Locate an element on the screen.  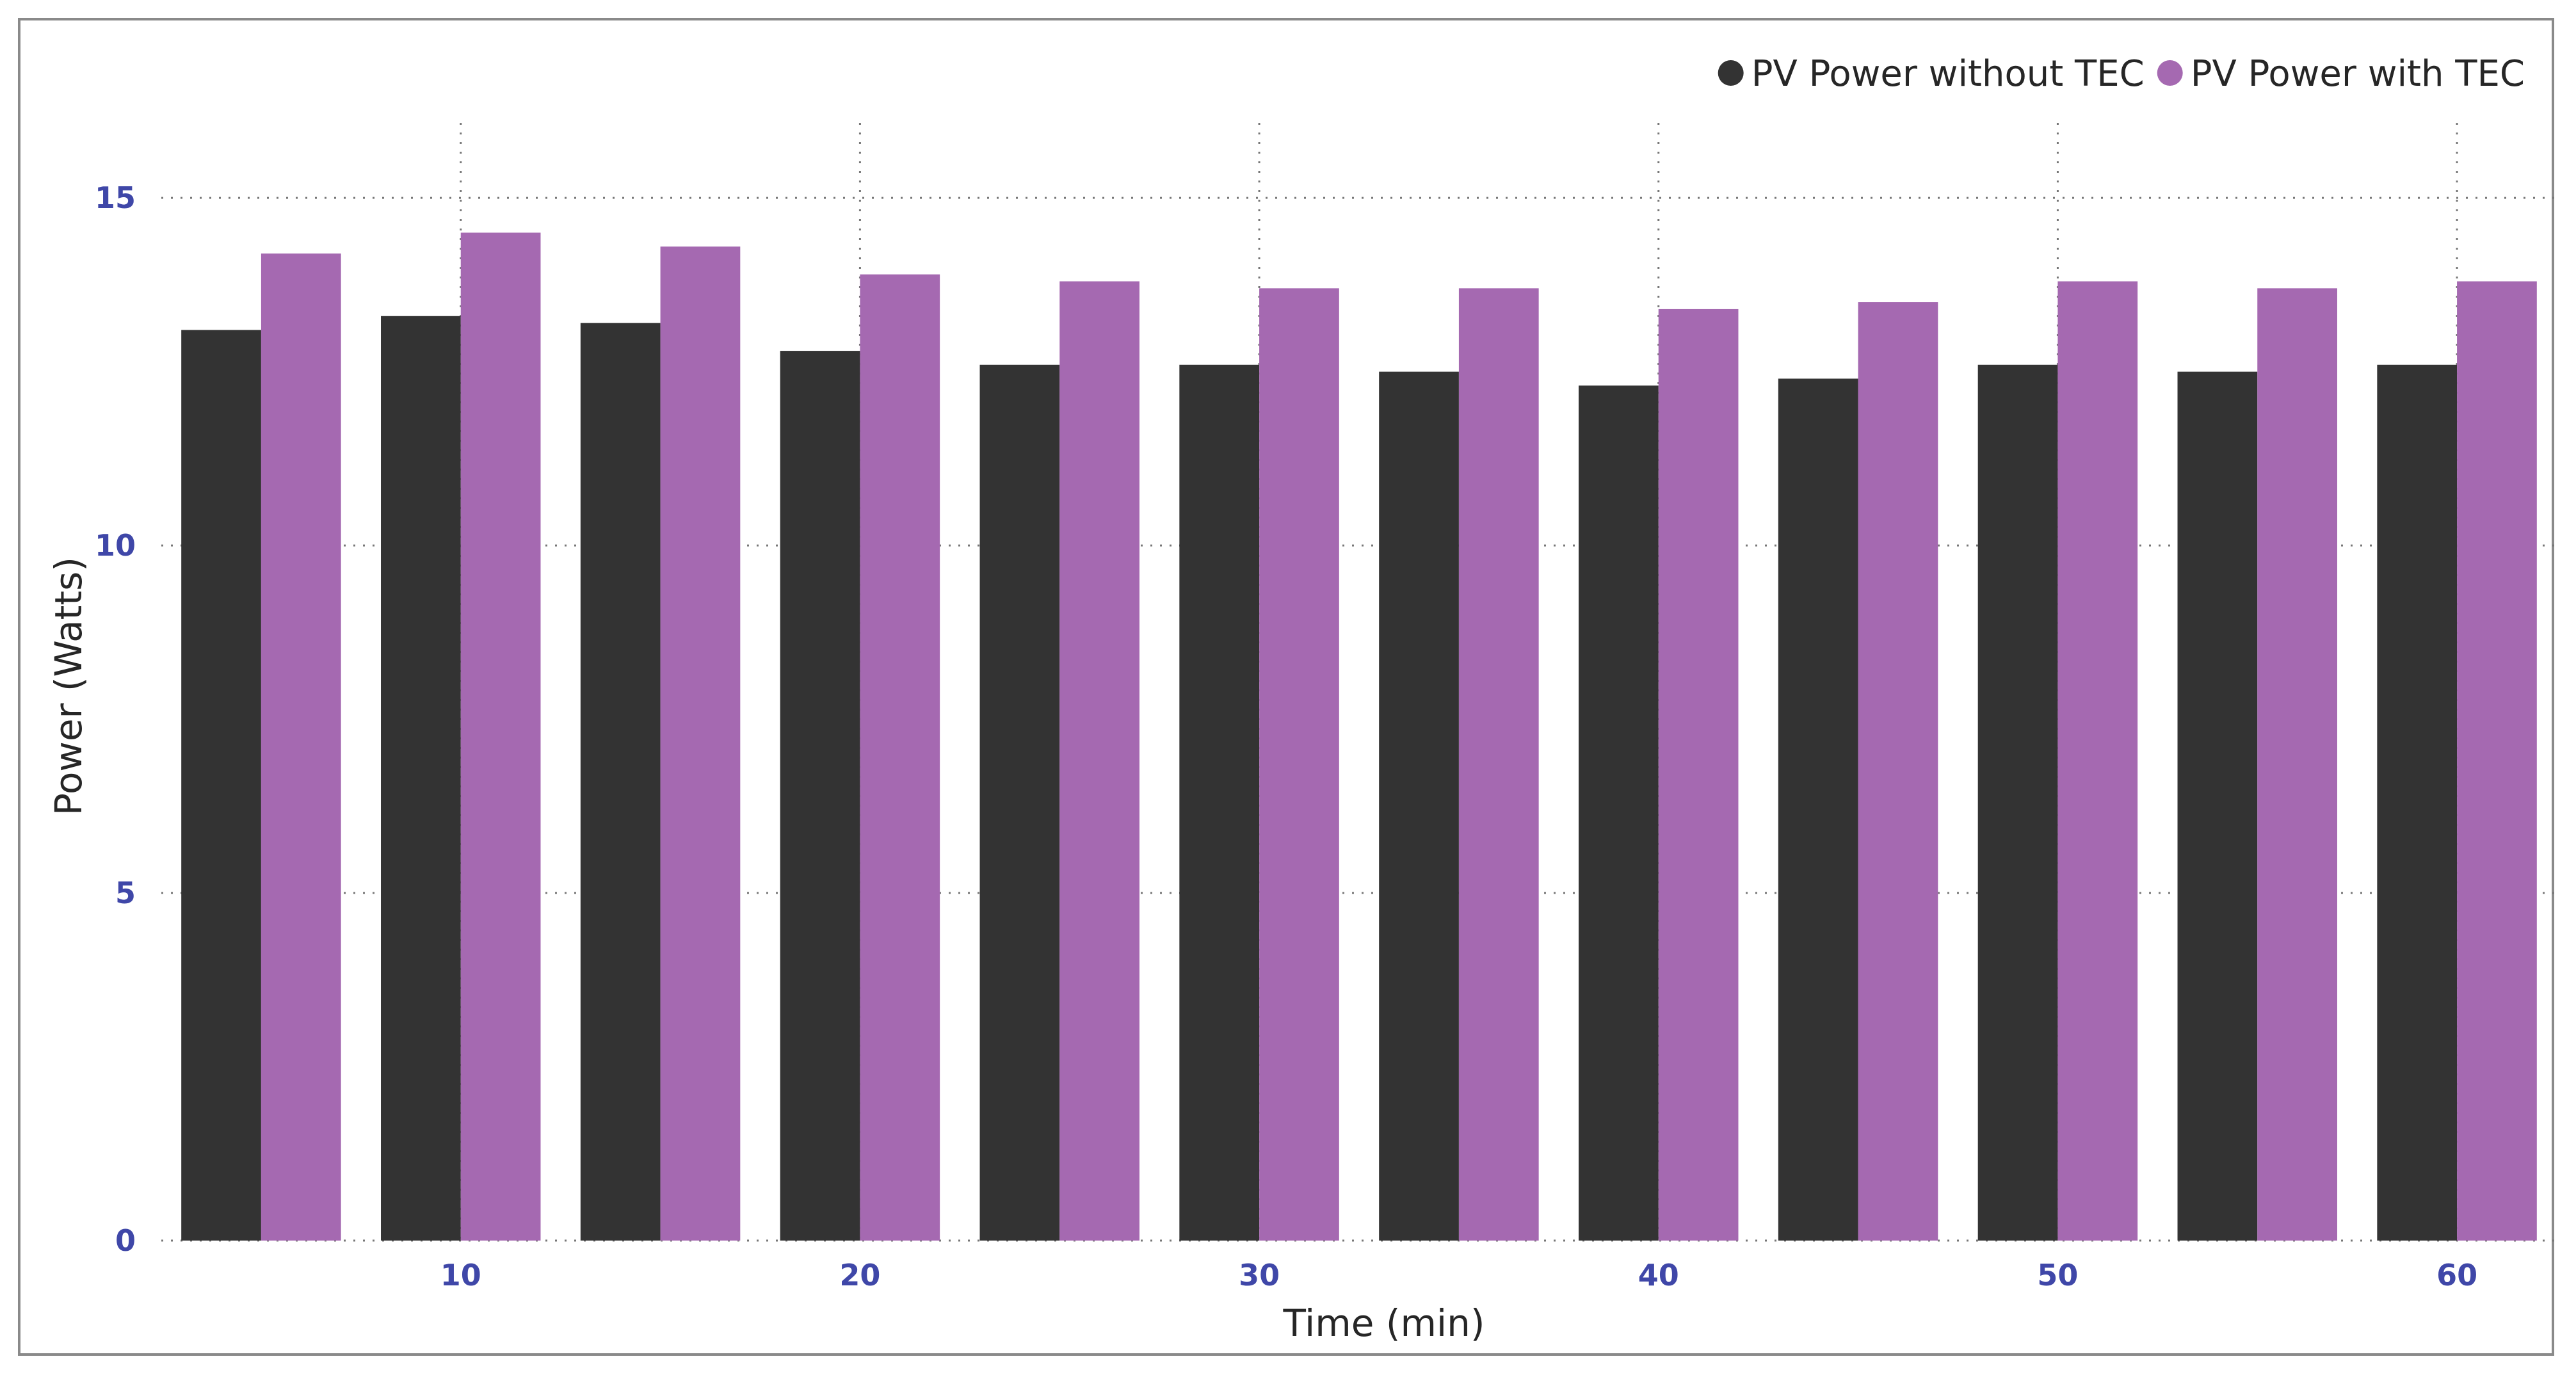
y-tick-label: 5 is located at coordinates (125, 893).